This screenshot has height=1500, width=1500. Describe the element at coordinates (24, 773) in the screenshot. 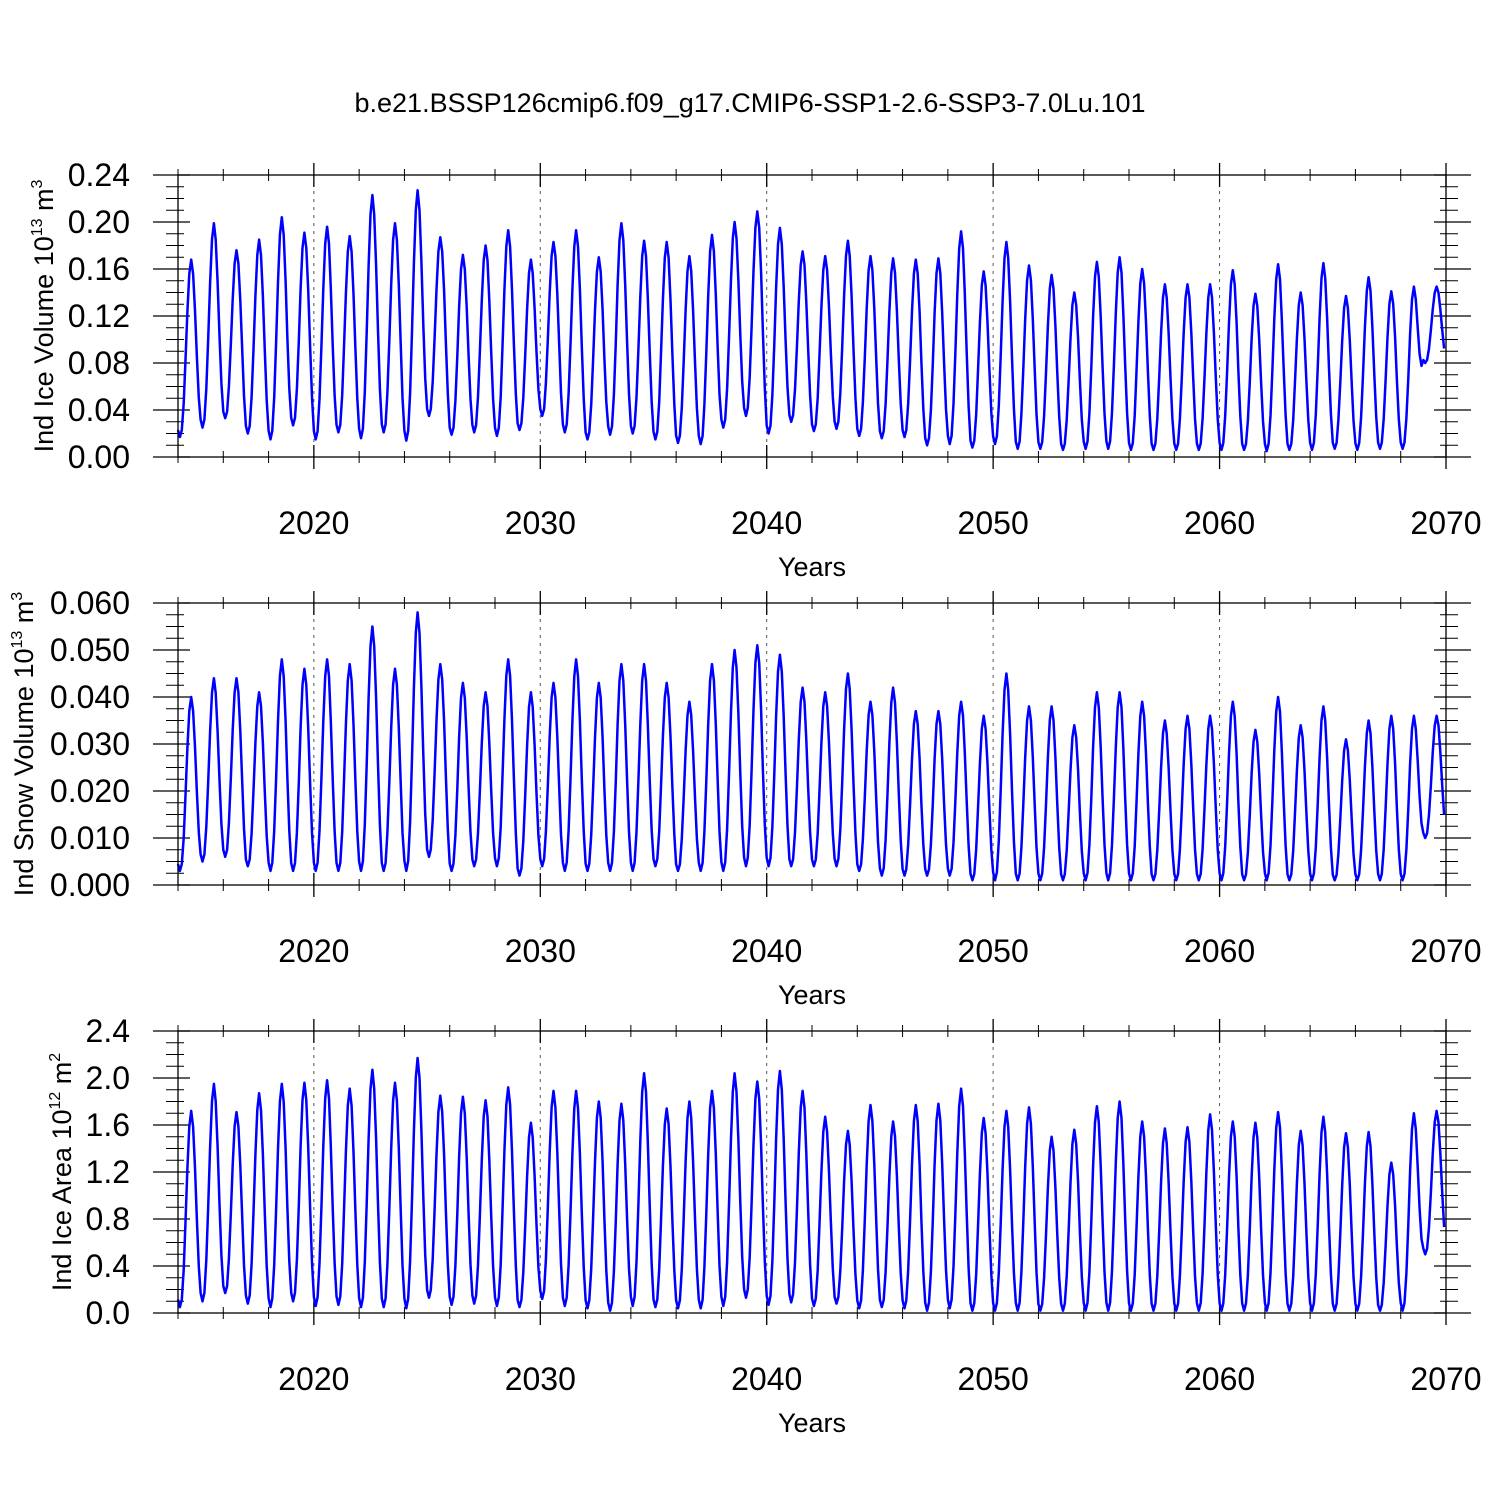

I see `snow-volume-ylabel-text: Ind Snow Volume 10` at that location.